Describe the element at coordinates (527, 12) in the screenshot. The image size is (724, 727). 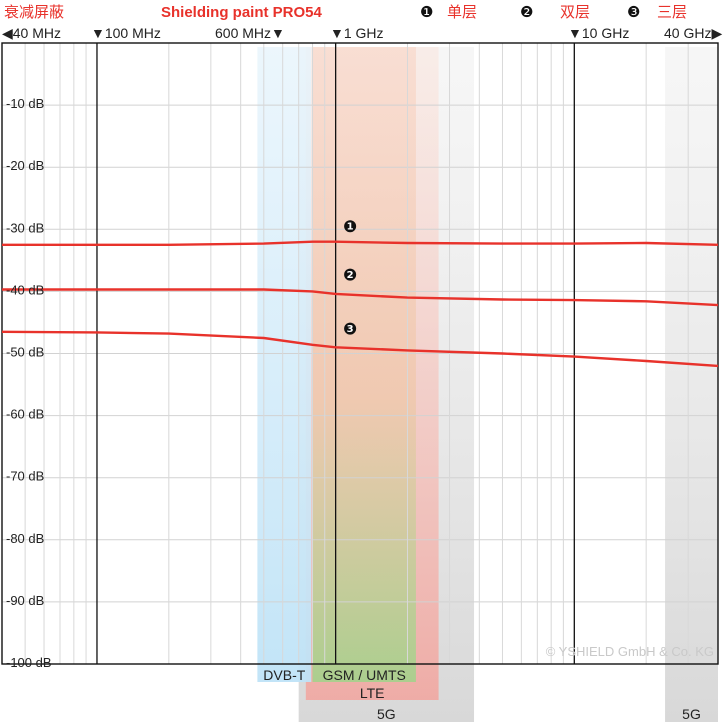
I see `legend-marker-2: ❷` at that location.